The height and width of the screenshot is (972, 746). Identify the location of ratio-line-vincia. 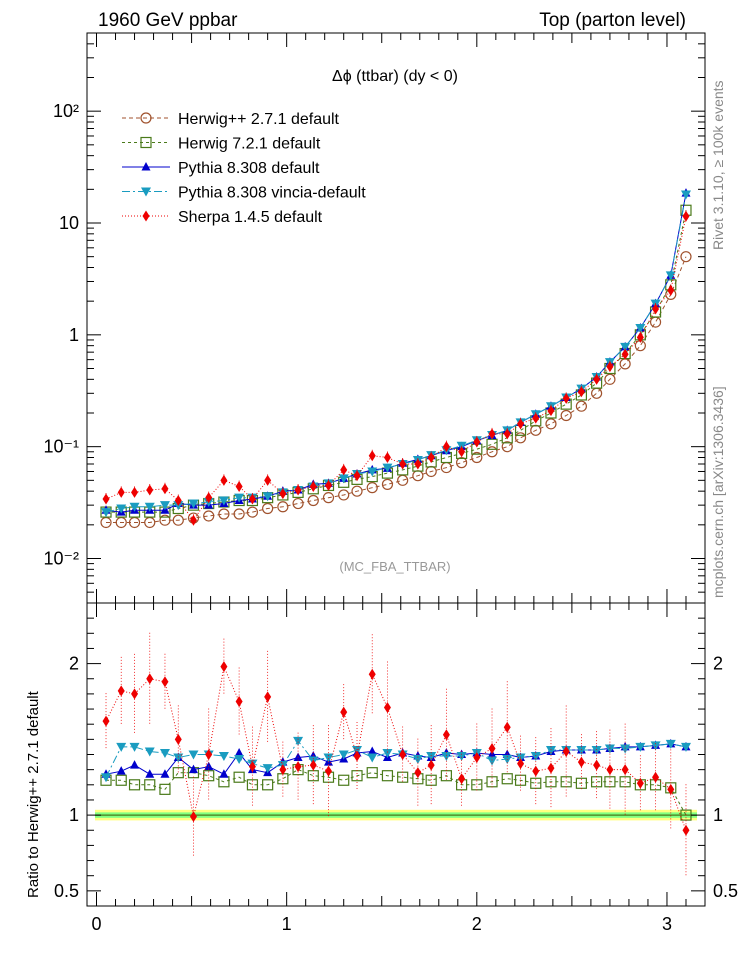
(396, 759).